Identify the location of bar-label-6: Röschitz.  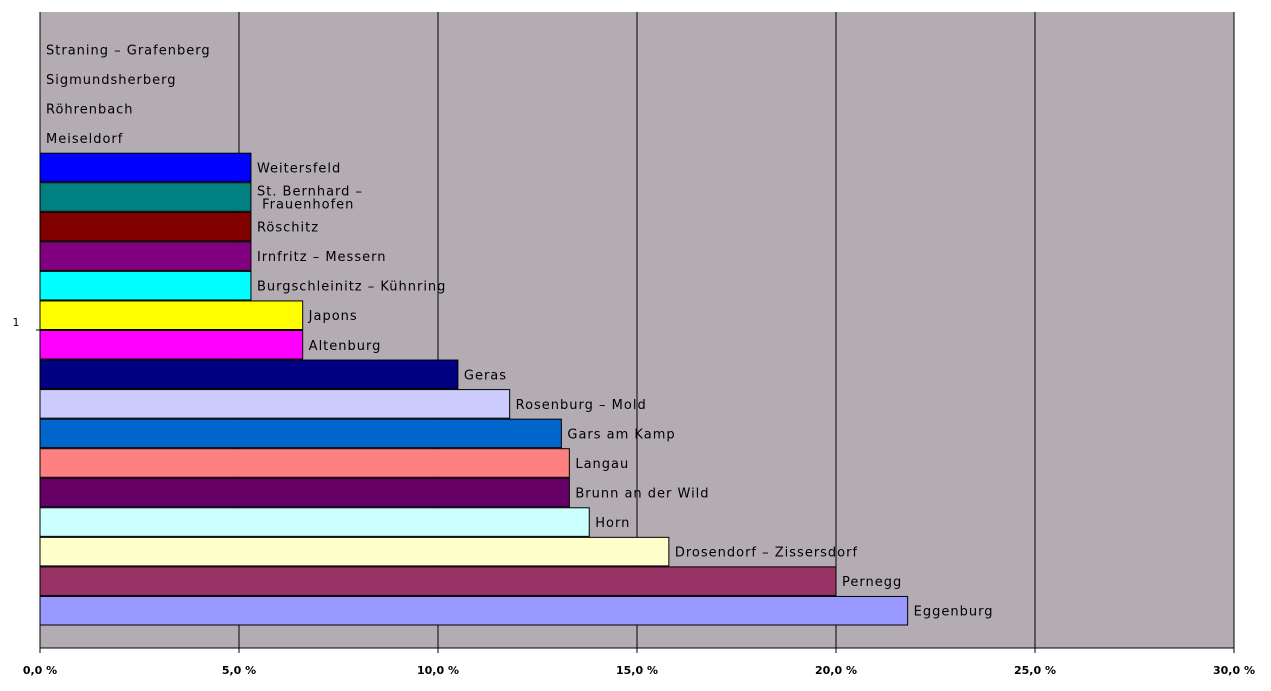
(288, 228).